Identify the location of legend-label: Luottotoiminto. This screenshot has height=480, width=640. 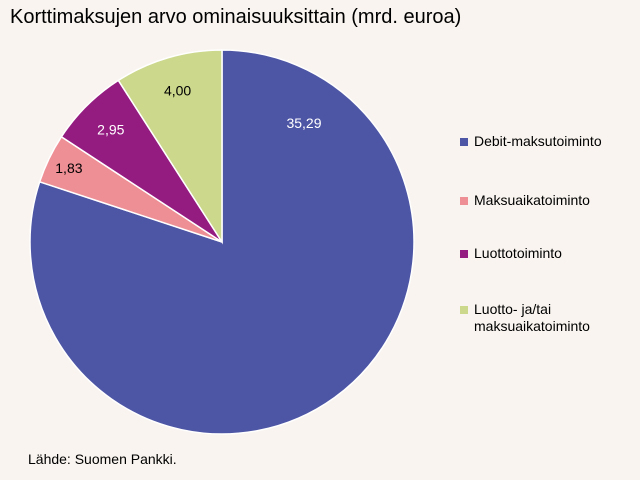
(518, 253).